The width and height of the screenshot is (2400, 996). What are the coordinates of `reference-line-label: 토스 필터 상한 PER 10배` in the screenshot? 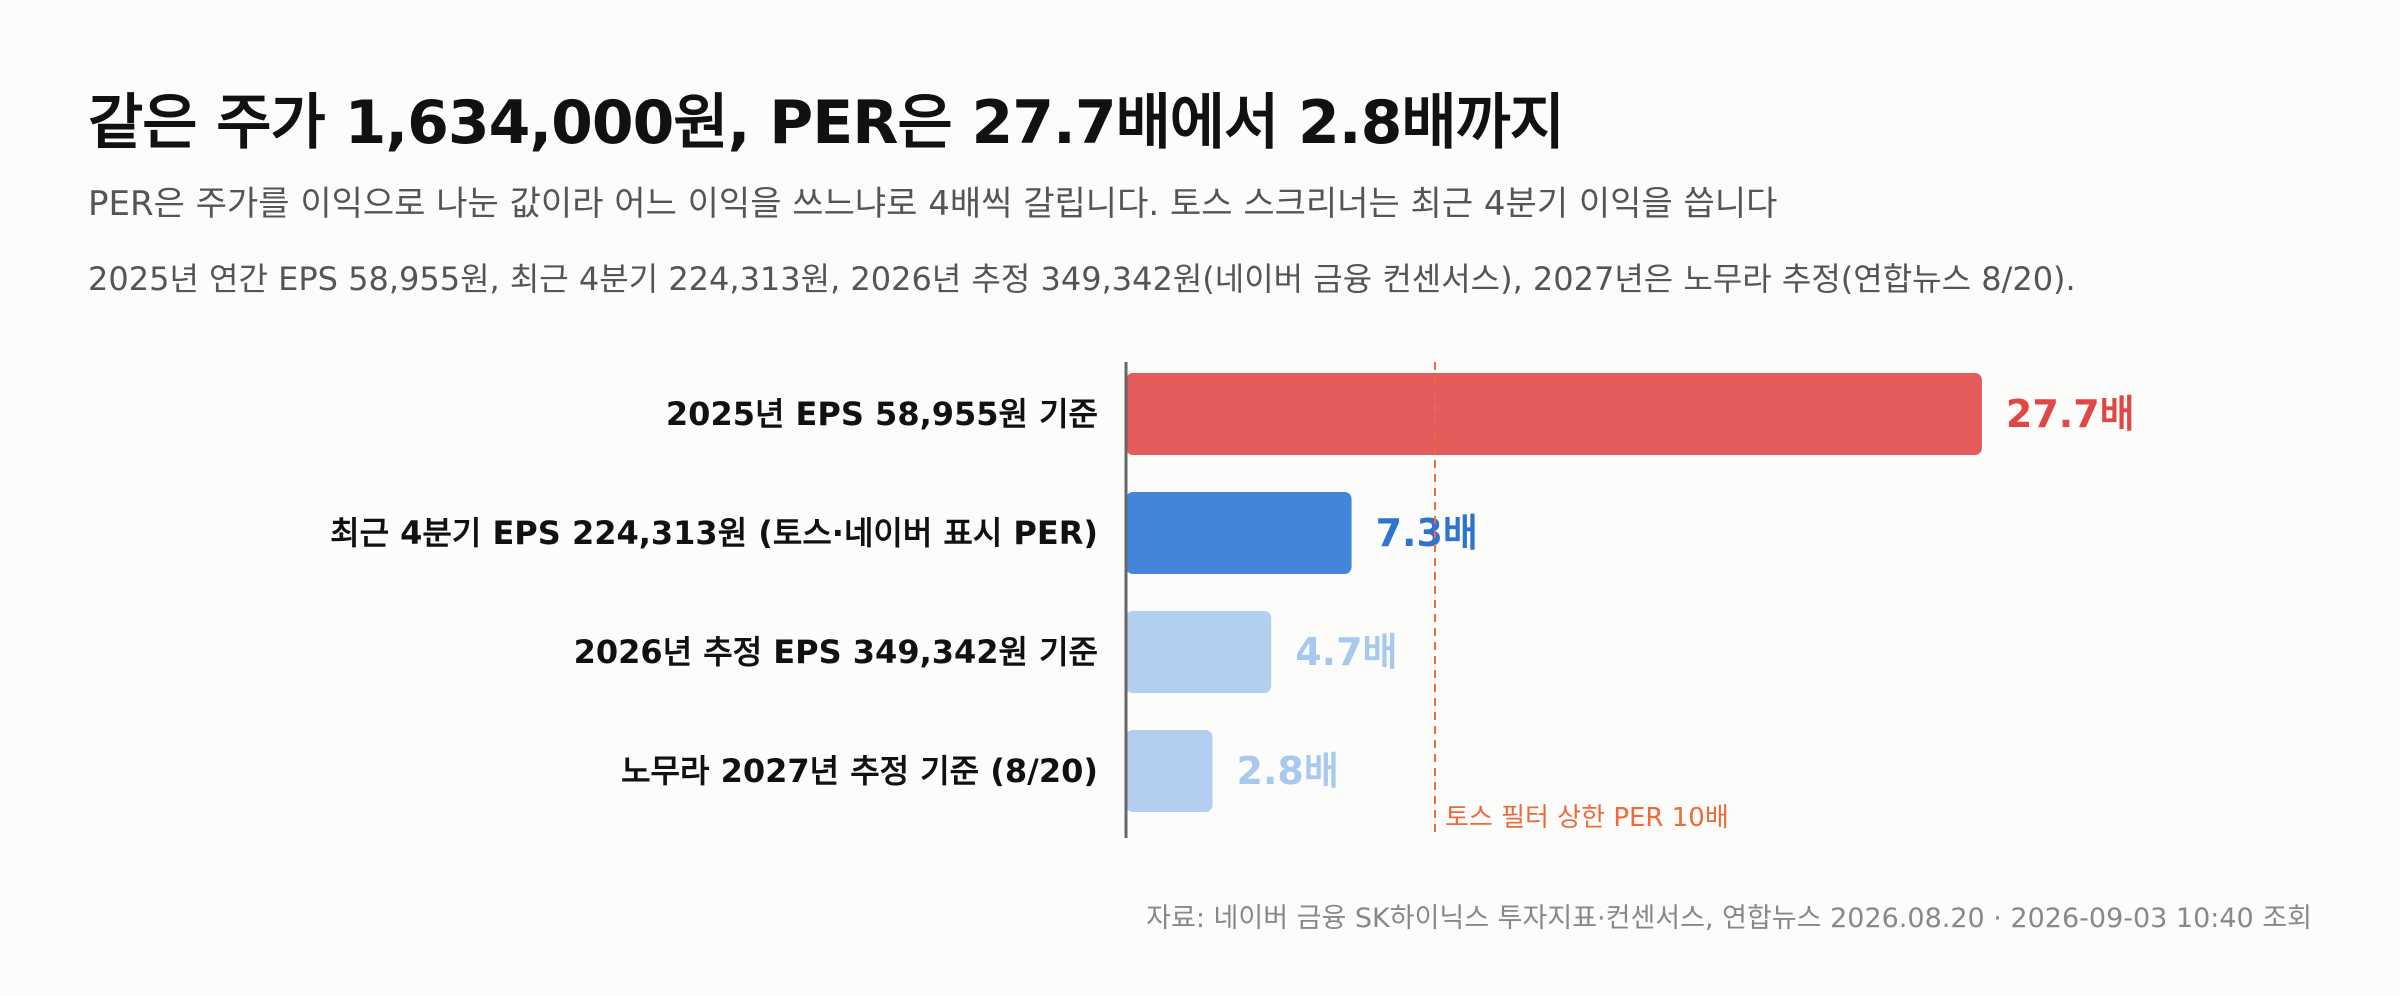 It's located at (1587, 818).